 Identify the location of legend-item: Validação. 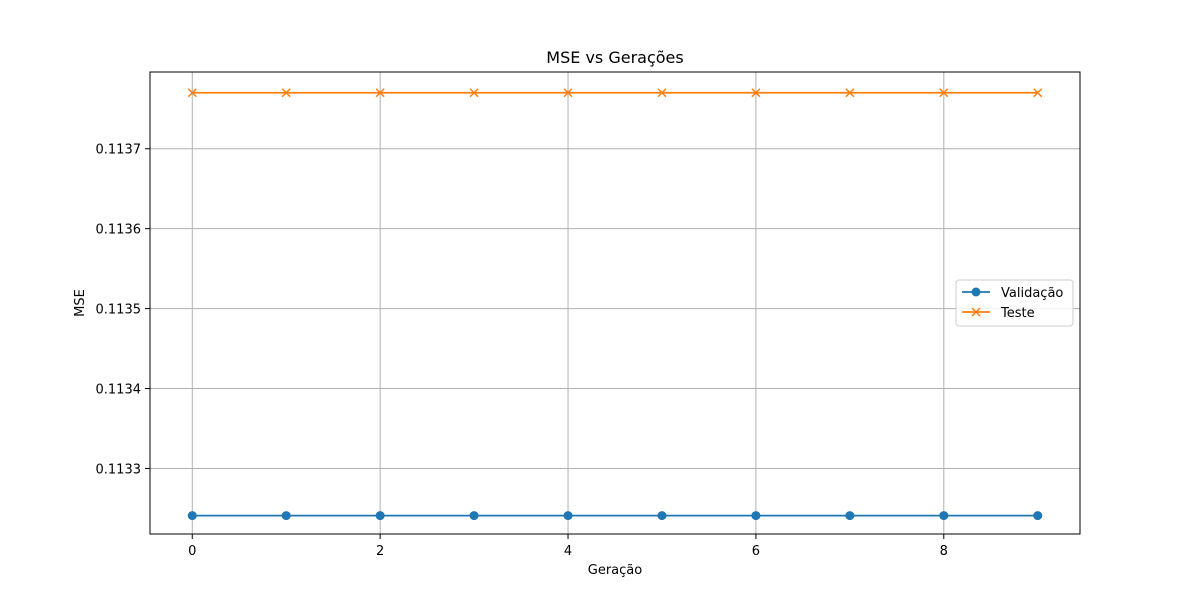
(1012, 293).